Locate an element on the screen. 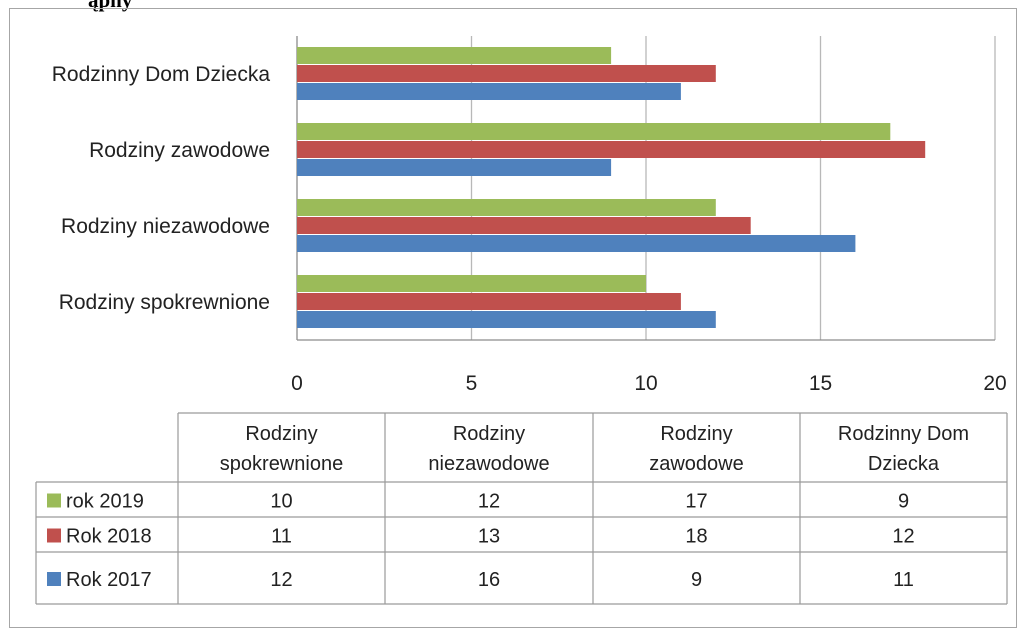 The height and width of the screenshot is (628, 1023). tick-label: 15 is located at coordinates (820, 383).